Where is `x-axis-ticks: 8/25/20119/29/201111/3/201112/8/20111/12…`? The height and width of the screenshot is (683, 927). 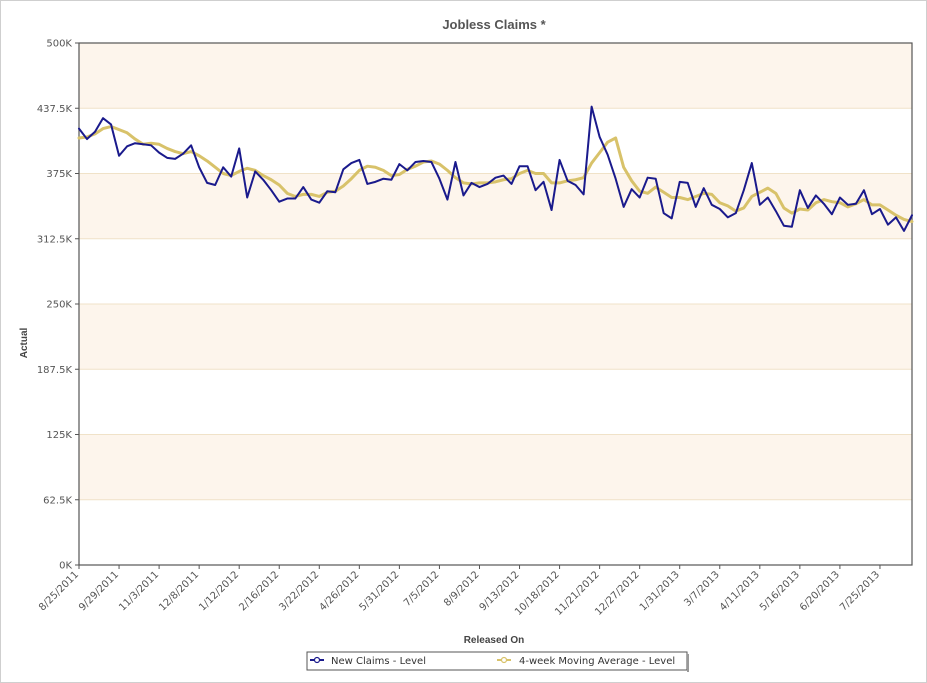
x-axis-ticks: 8/25/20119/29/201111/3/201112/8/20111/12… is located at coordinates (459, 591).